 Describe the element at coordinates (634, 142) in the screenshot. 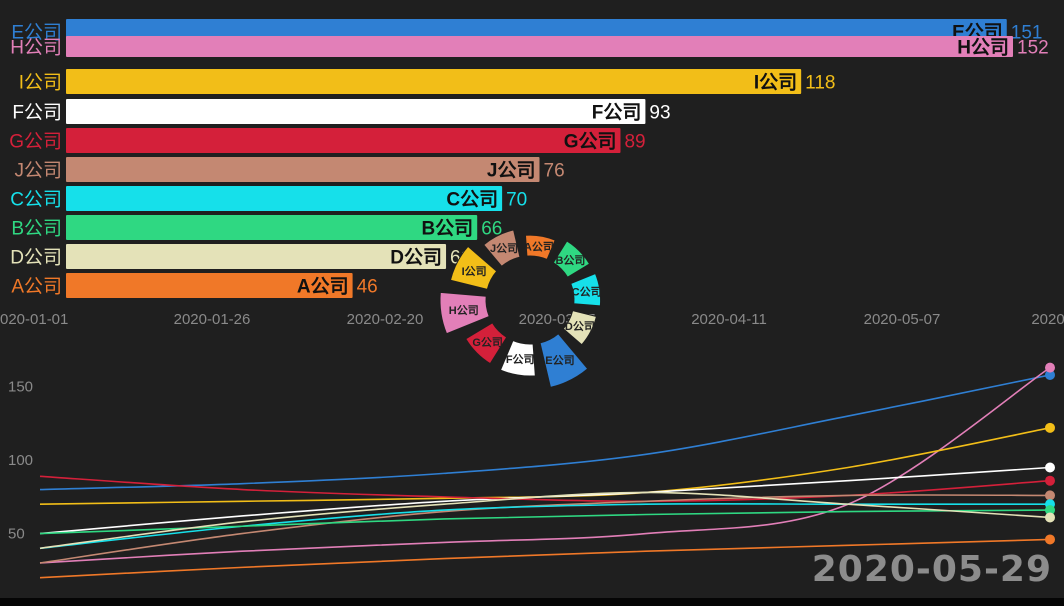

I see `value-label-4: 89` at that location.